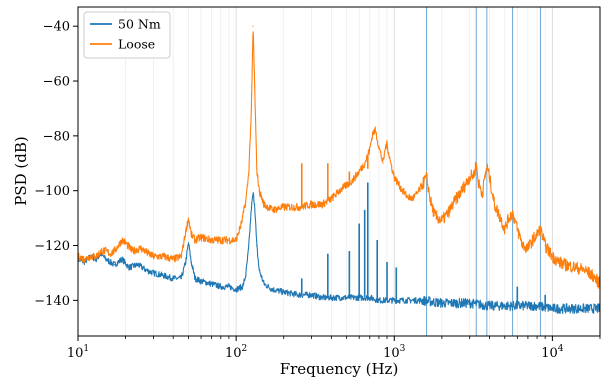 The height and width of the screenshot is (385, 606). I want to click on x-tick-label: 10², so click(236, 352).